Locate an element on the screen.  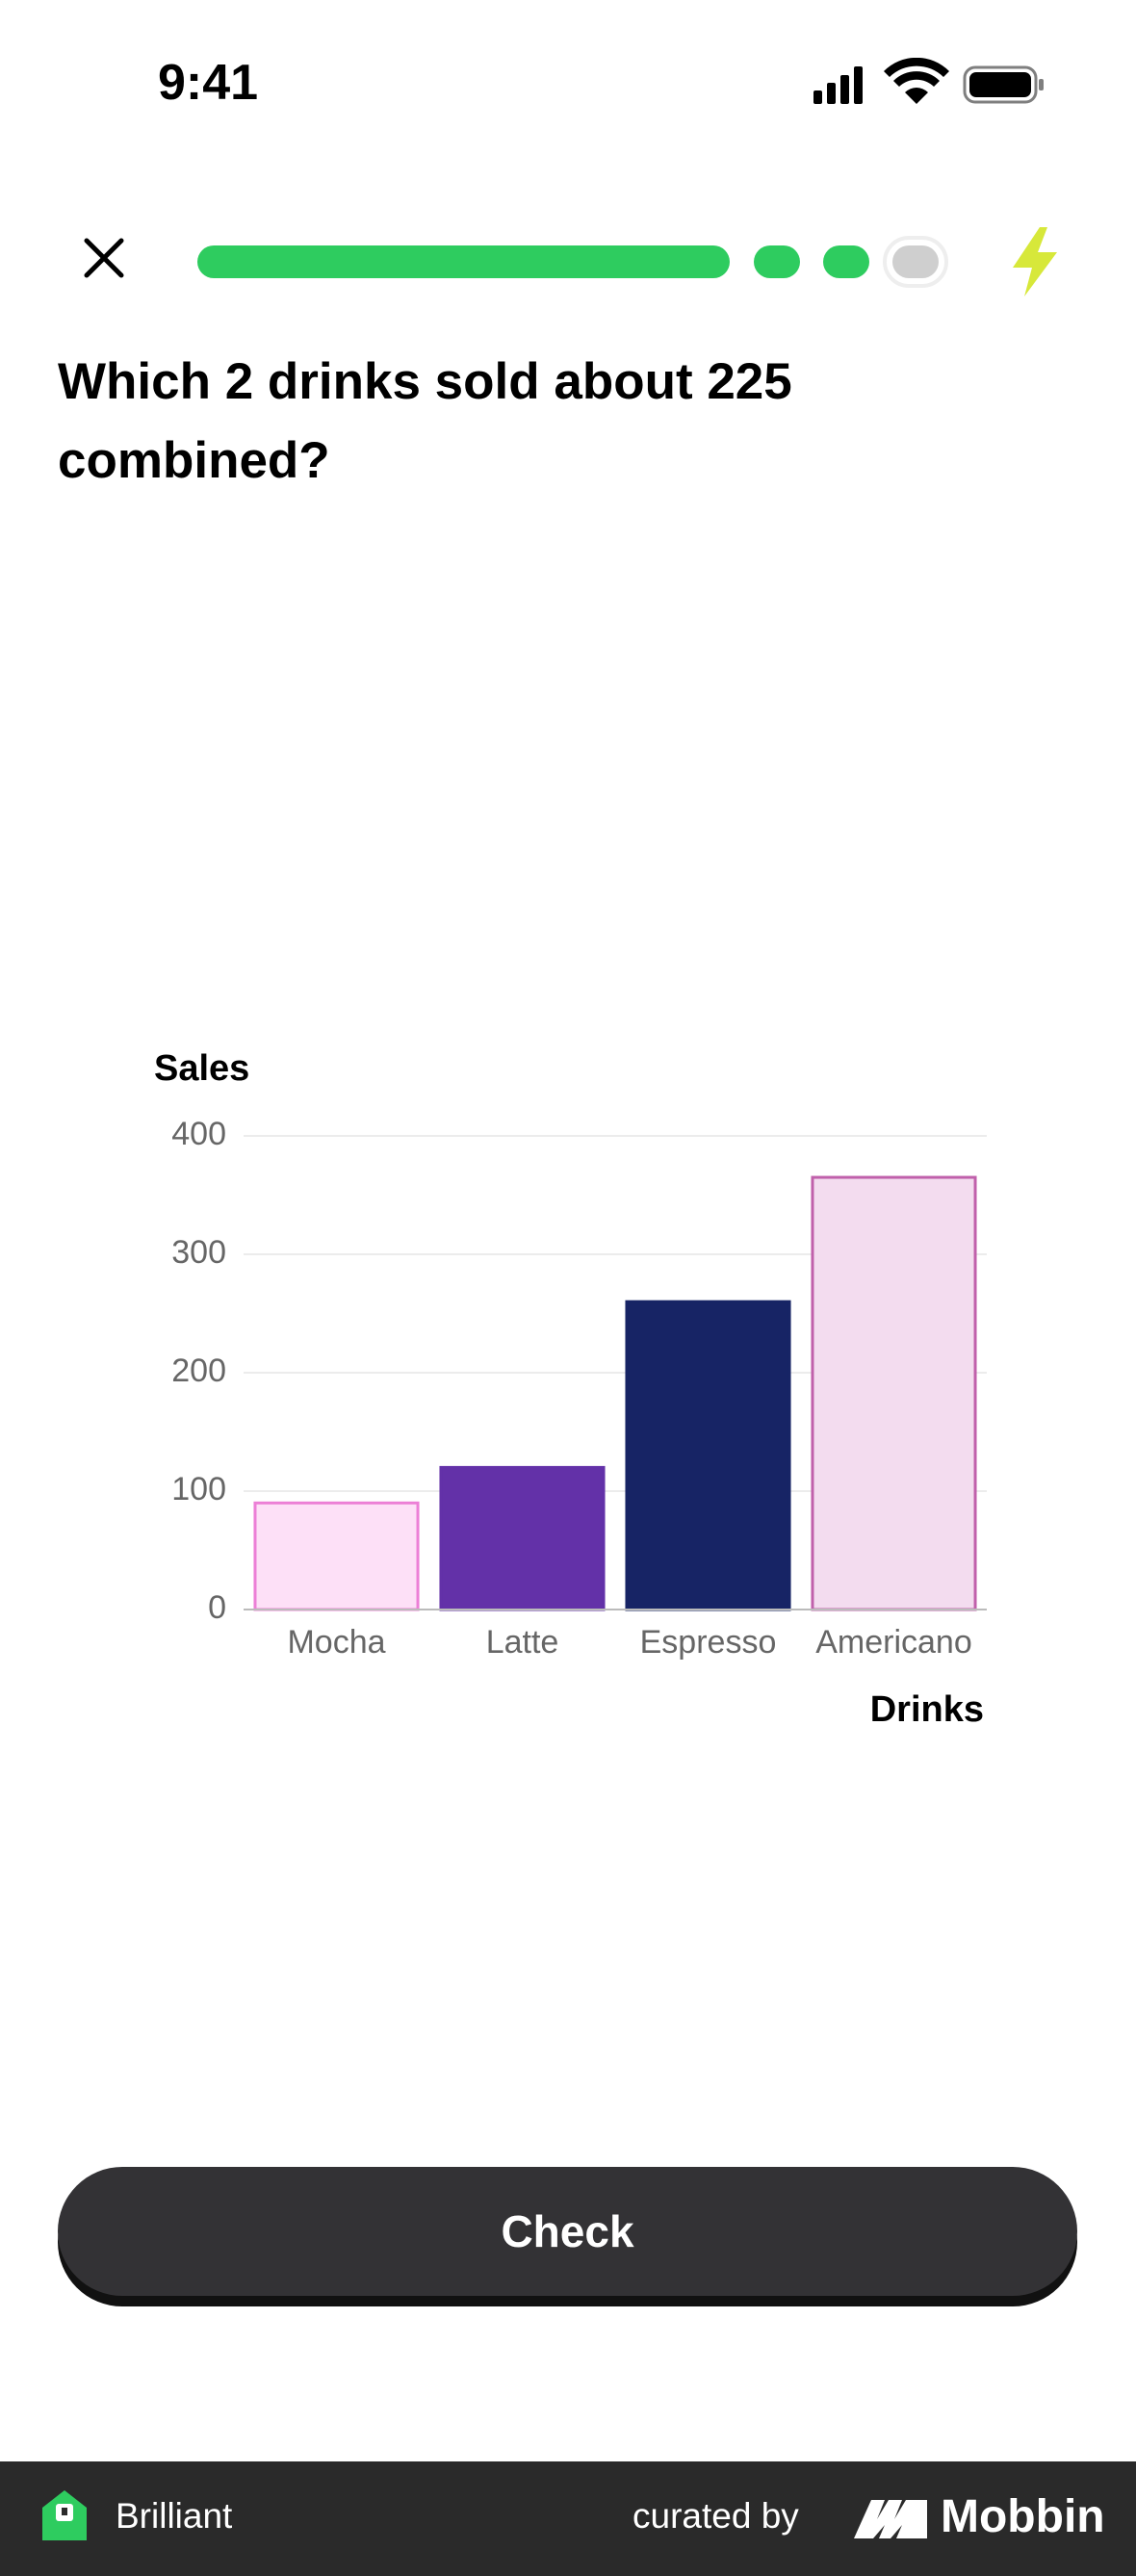
y-tick-label: 0 is located at coordinates (217, 1608).